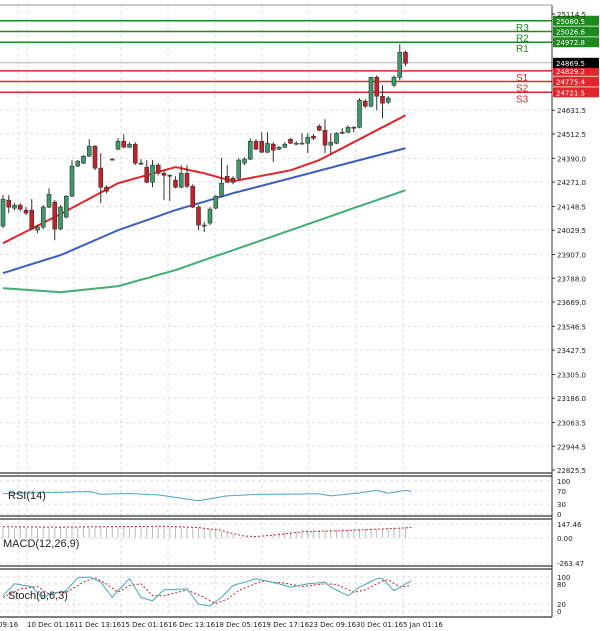 Image resolution: width=600 pixels, height=631 pixels. Describe the element at coordinates (204, 241) in the screenshot. I see `ma-slow-line` at that location.